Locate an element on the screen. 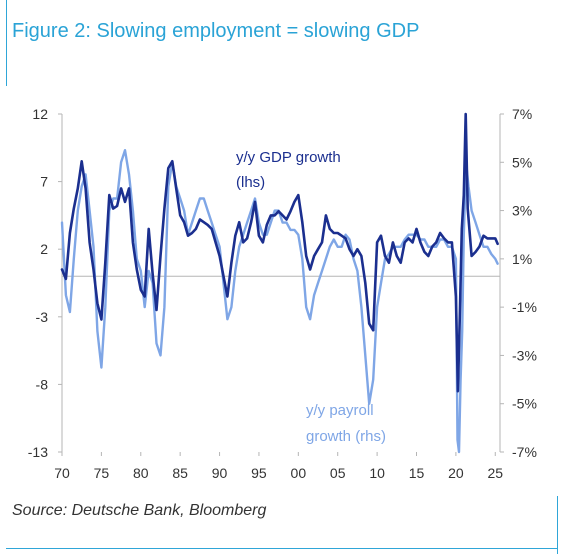 The height and width of the screenshot is (560, 573). x-tick-label: 05 is located at coordinates (338, 473).